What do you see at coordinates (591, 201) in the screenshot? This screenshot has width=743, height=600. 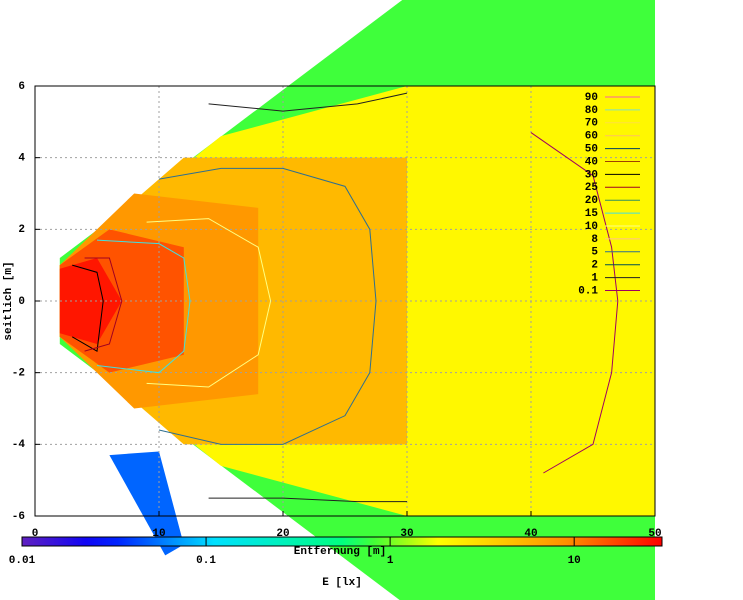 I see `legend-label: 20` at bounding box center [591, 201].